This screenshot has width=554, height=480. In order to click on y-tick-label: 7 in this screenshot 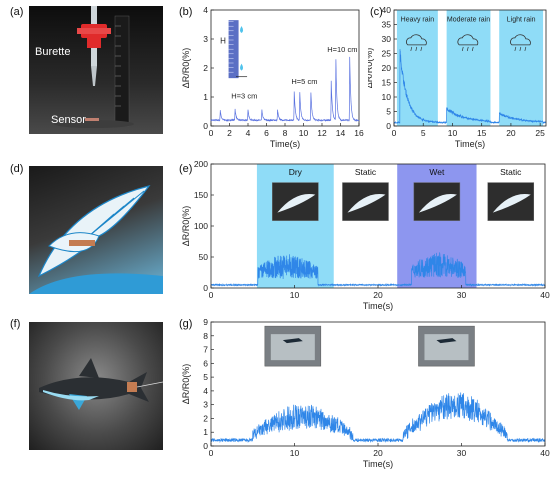, I will do `click(205, 350)`.